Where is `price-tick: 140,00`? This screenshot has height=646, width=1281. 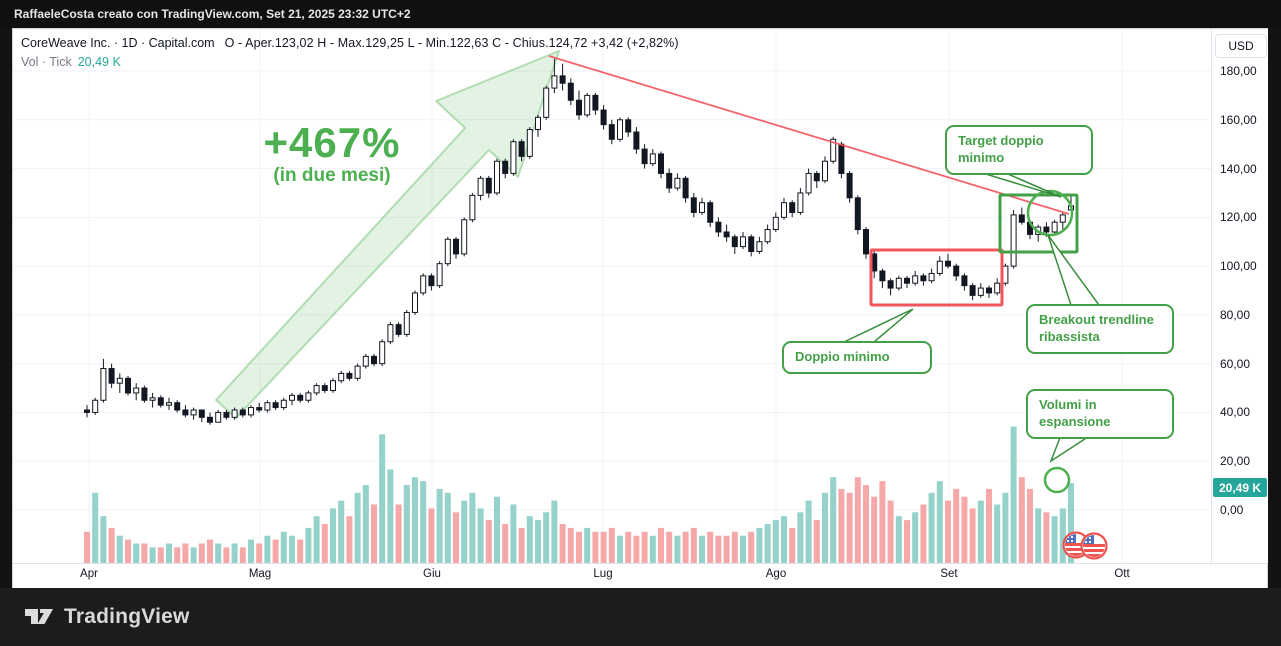 price-tick: 140,00 is located at coordinates (1238, 168).